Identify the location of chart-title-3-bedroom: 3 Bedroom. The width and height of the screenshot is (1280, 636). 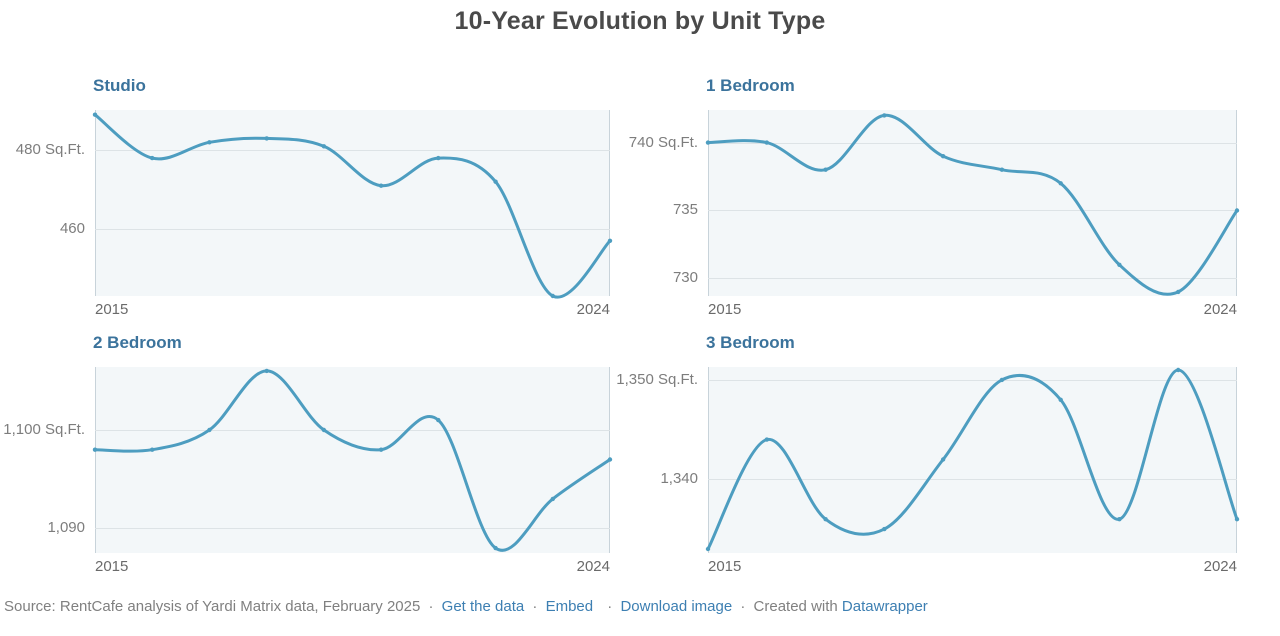
(750, 342).